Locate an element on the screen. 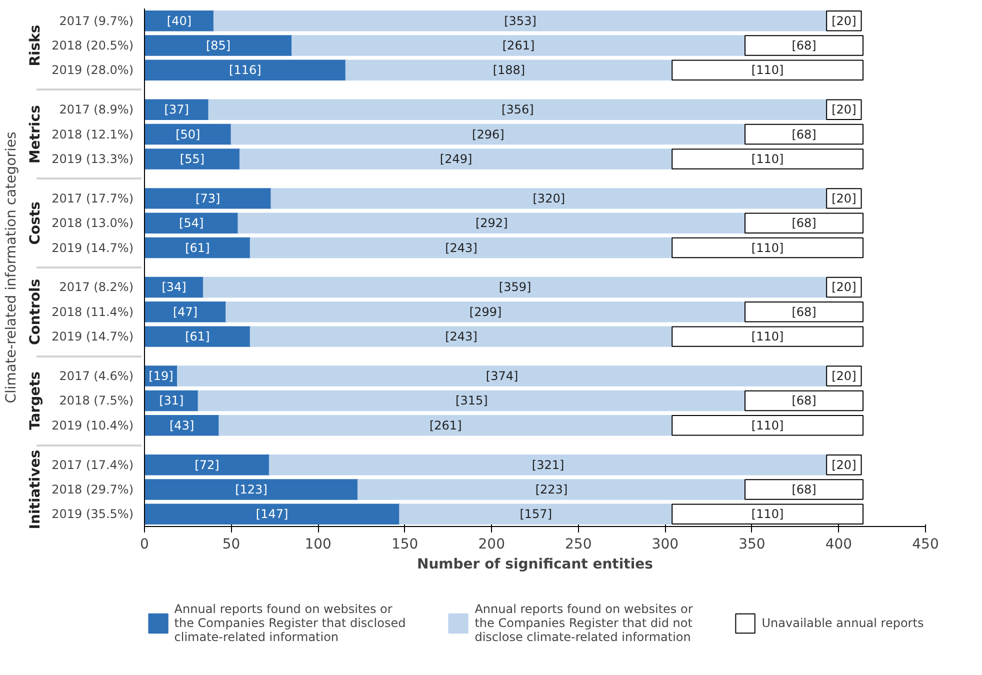 This screenshot has height=675, width=982. y-tick-label: 2019 (35.5%) is located at coordinates (93, 514).